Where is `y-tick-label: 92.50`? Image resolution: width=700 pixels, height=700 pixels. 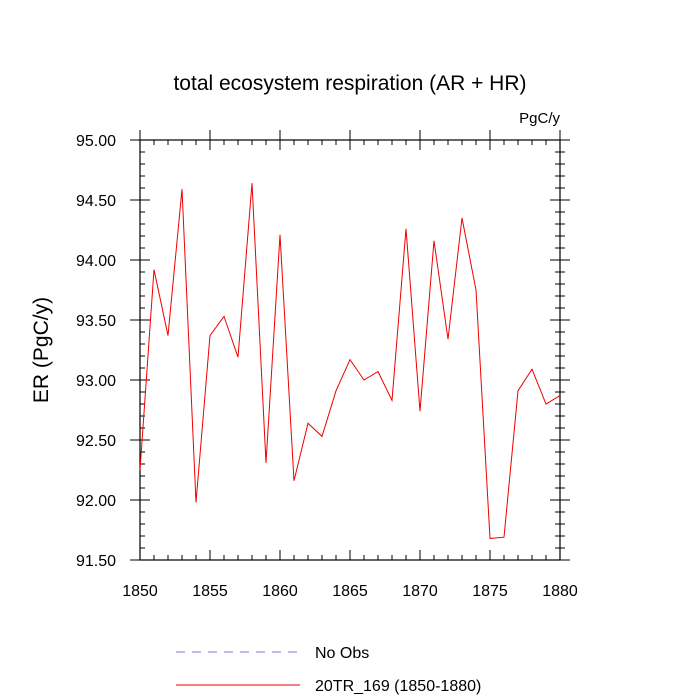 y-tick-label: 92.50 is located at coordinates (96, 441).